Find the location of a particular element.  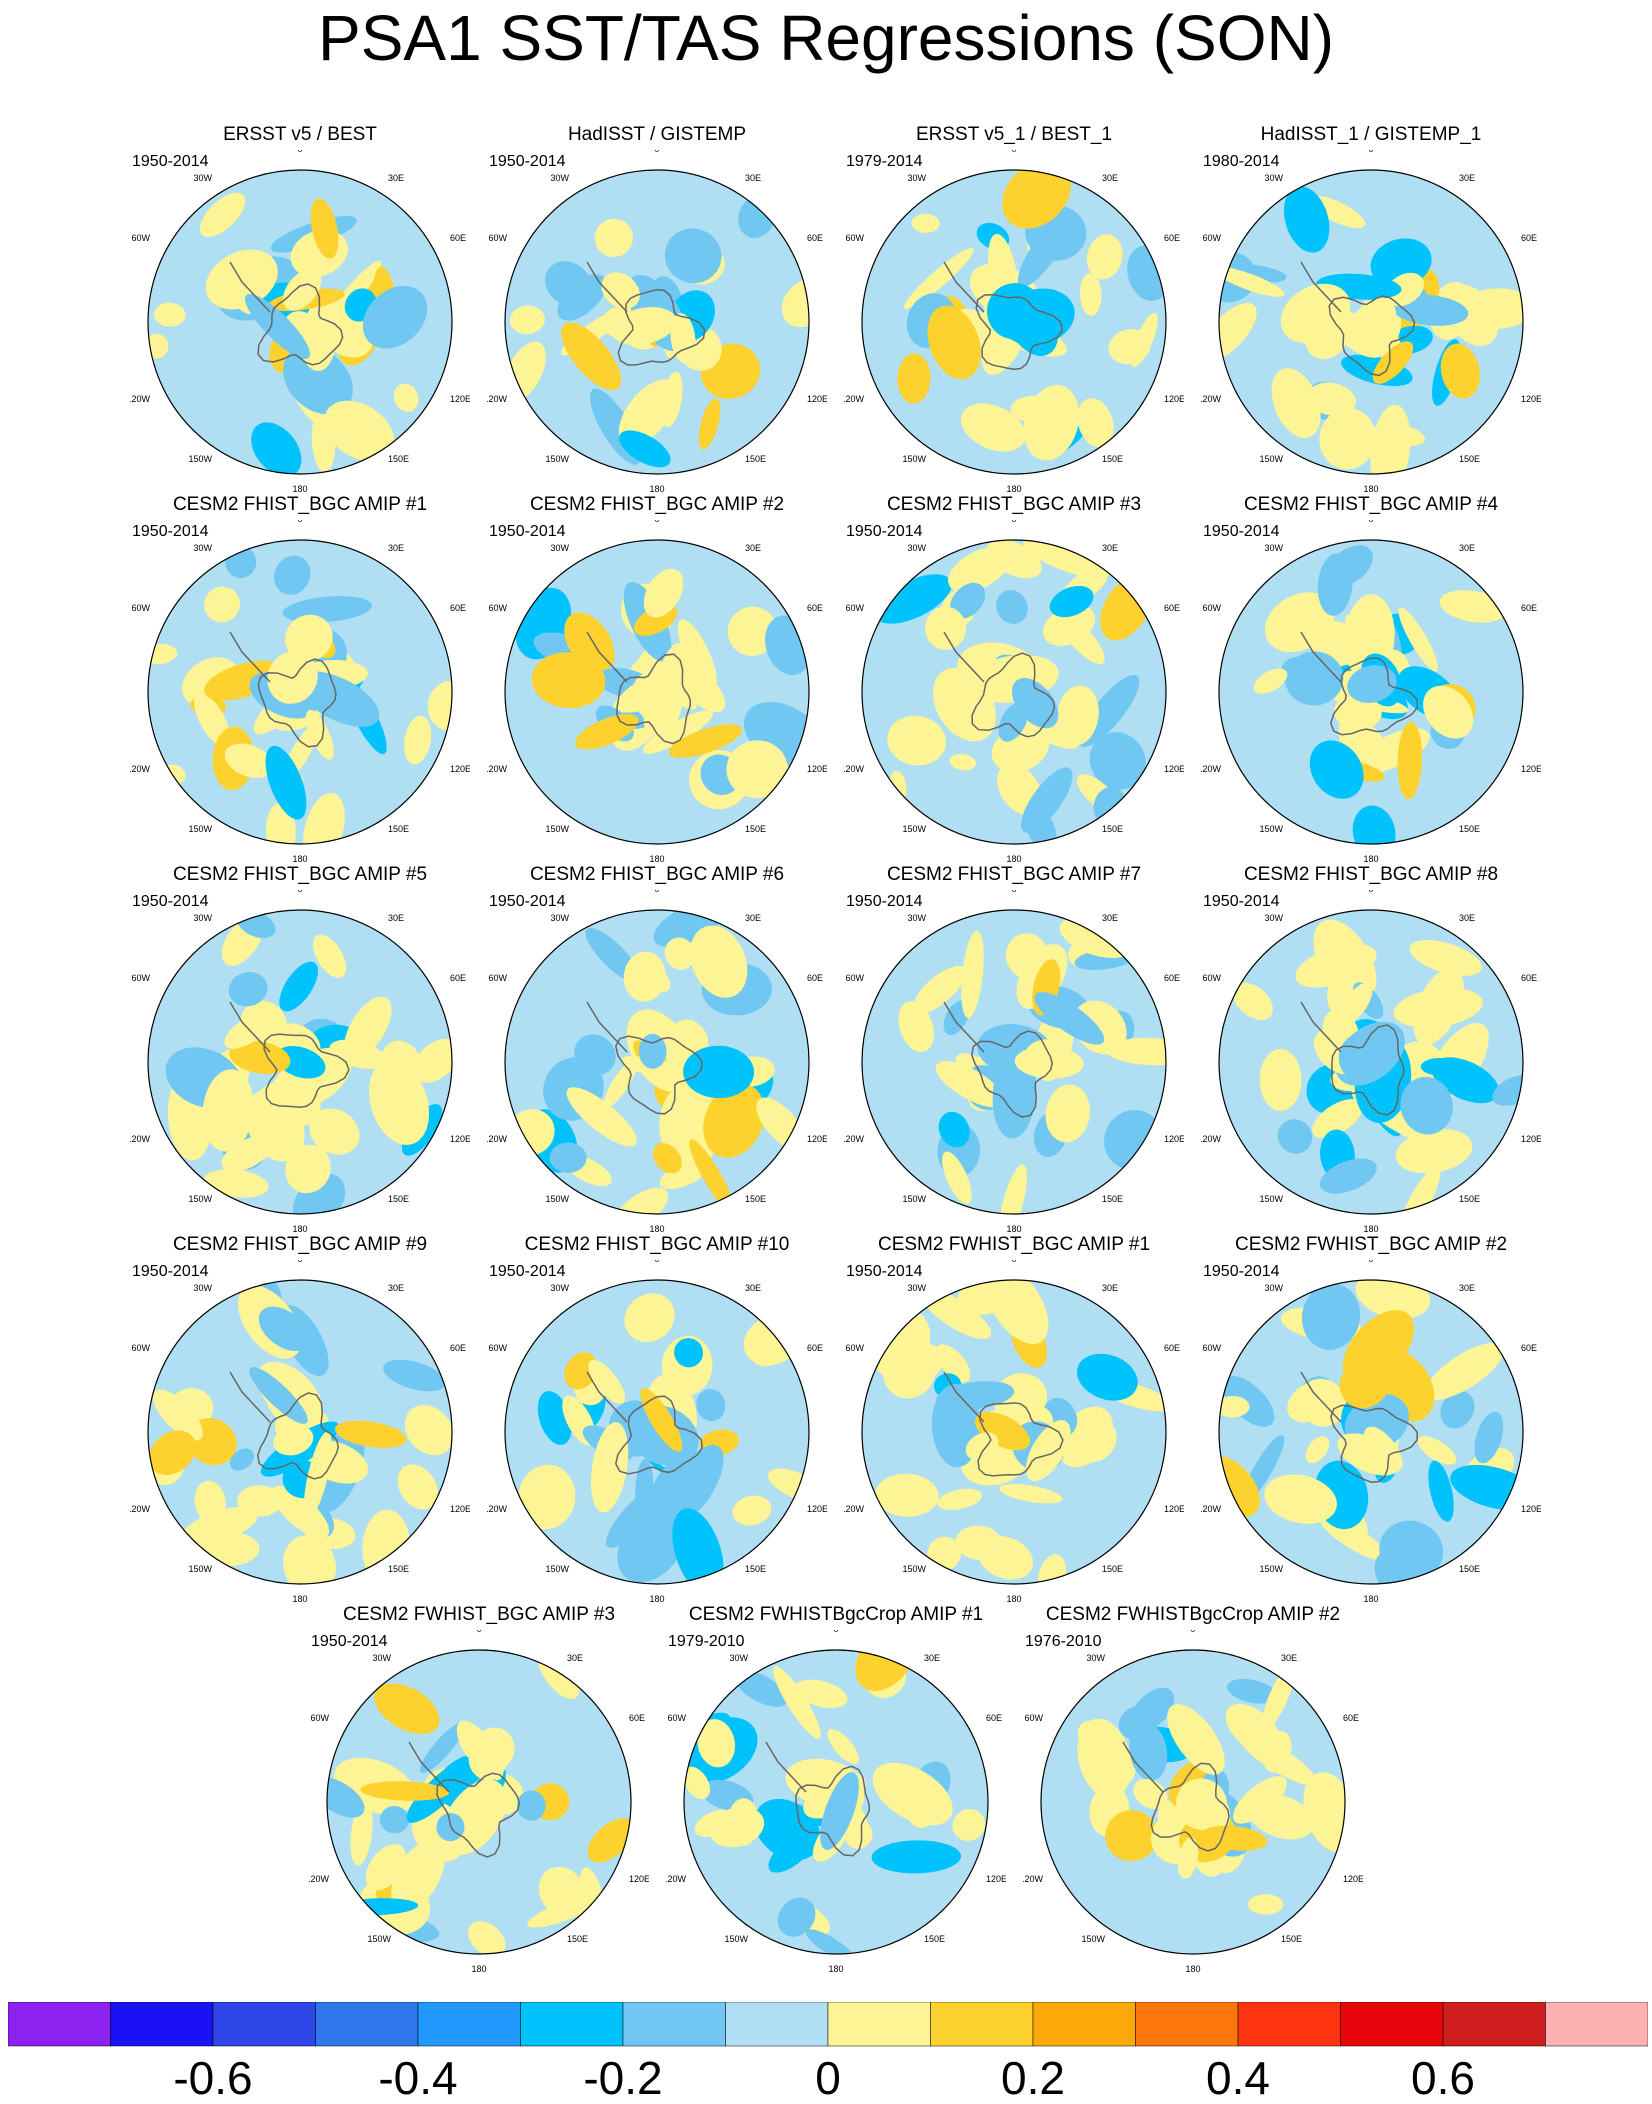

colorbar-swatch is located at coordinates (982, 2024).